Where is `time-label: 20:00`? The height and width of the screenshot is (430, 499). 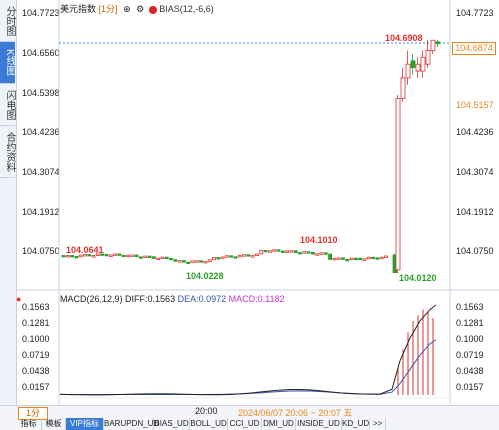
time-label: 20:00 is located at coordinates (206, 411).